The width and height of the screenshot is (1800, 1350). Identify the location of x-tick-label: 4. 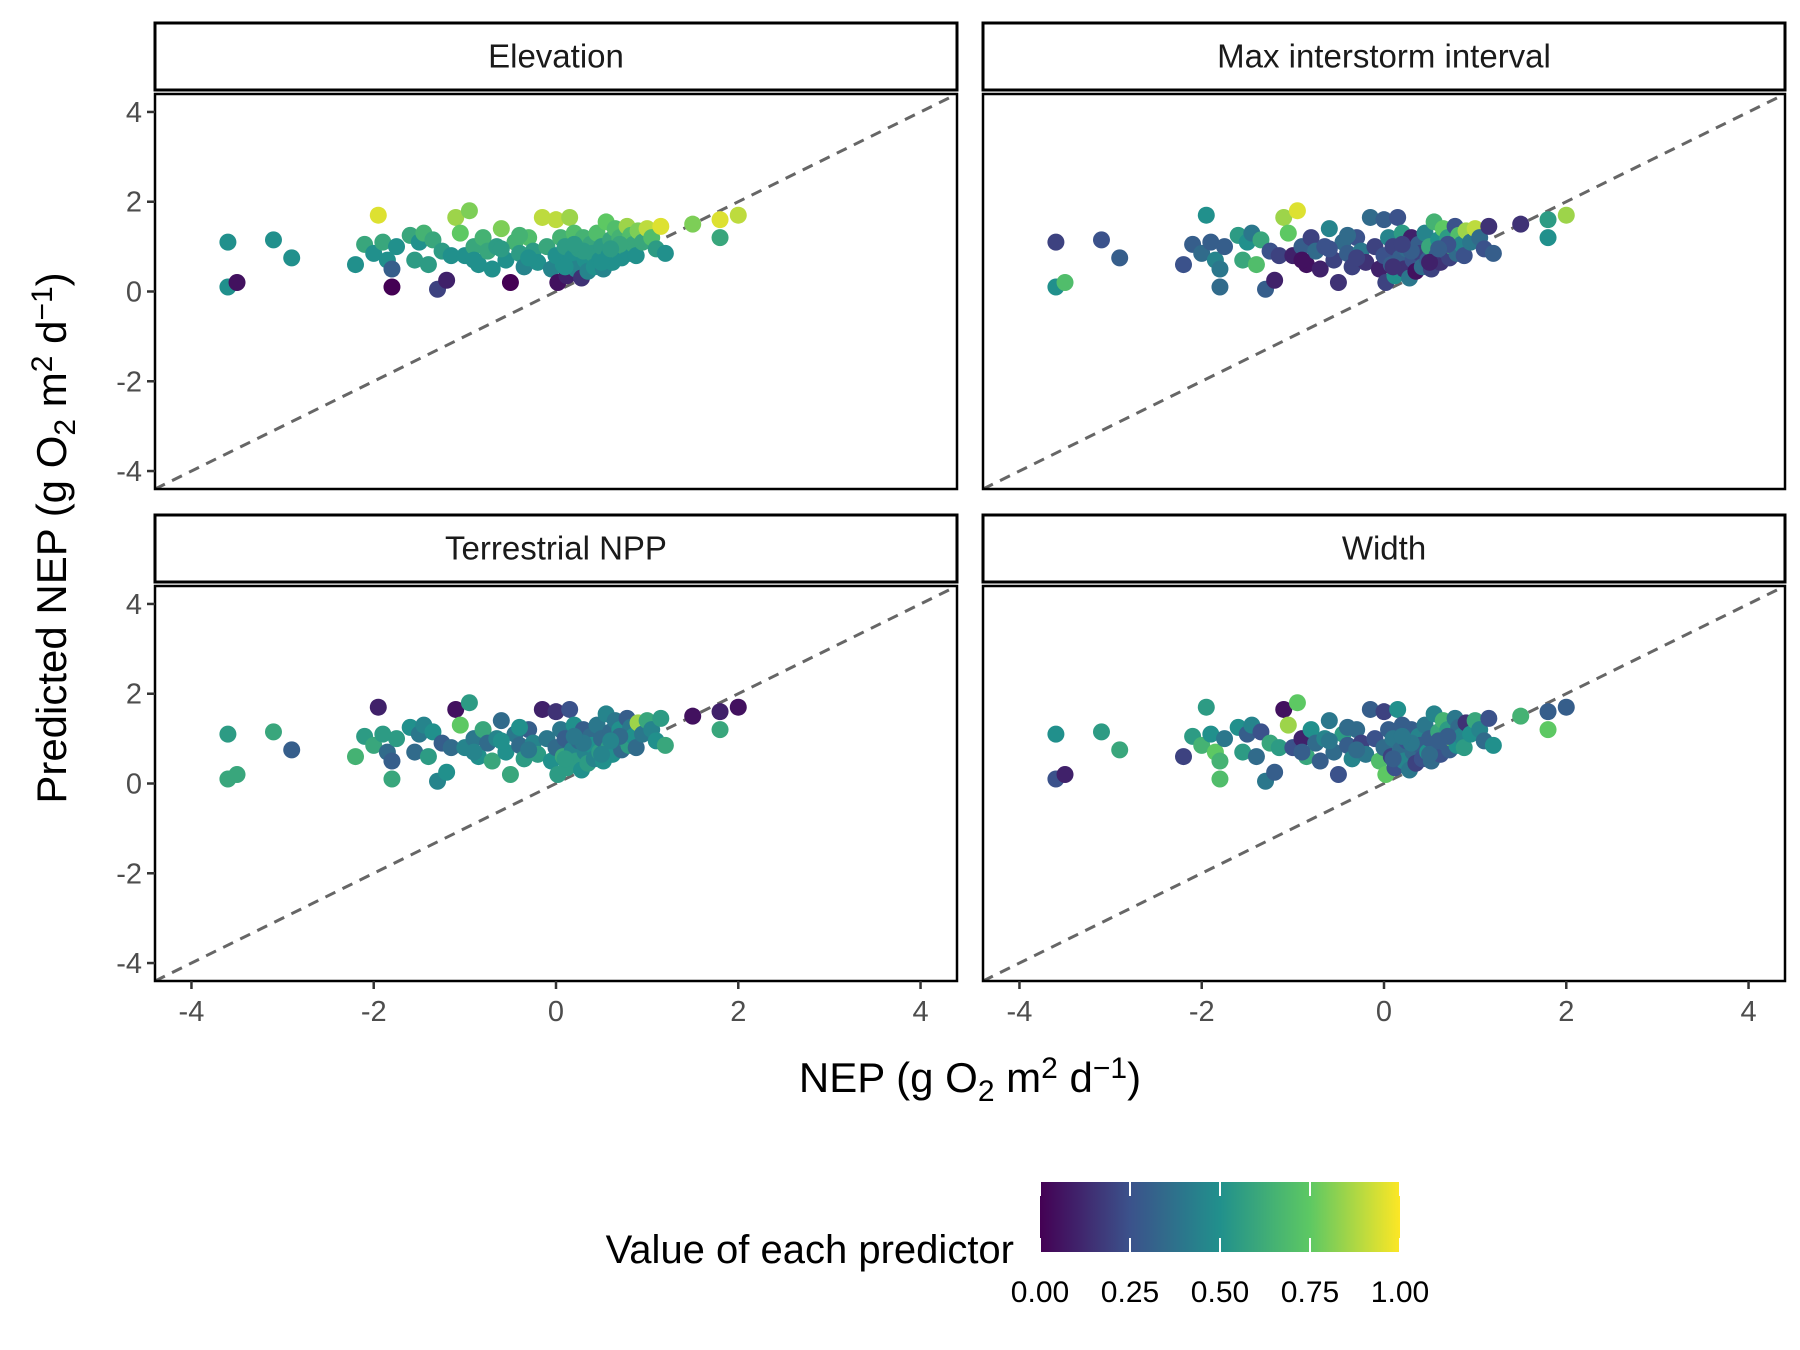
(1748, 1012).